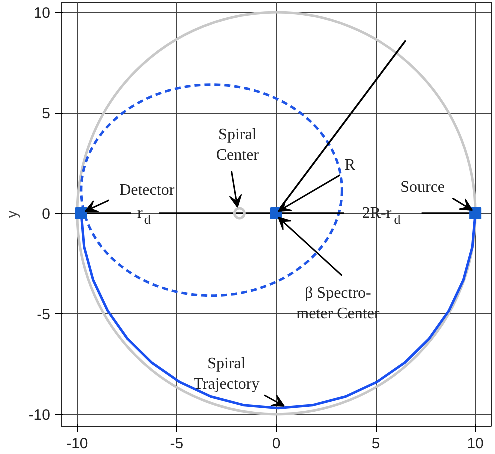 This screenshot has height=454, width=495. Describe the element at coordinates (148, 190) in the screenshot. I see `annotation: Detector` at that location.